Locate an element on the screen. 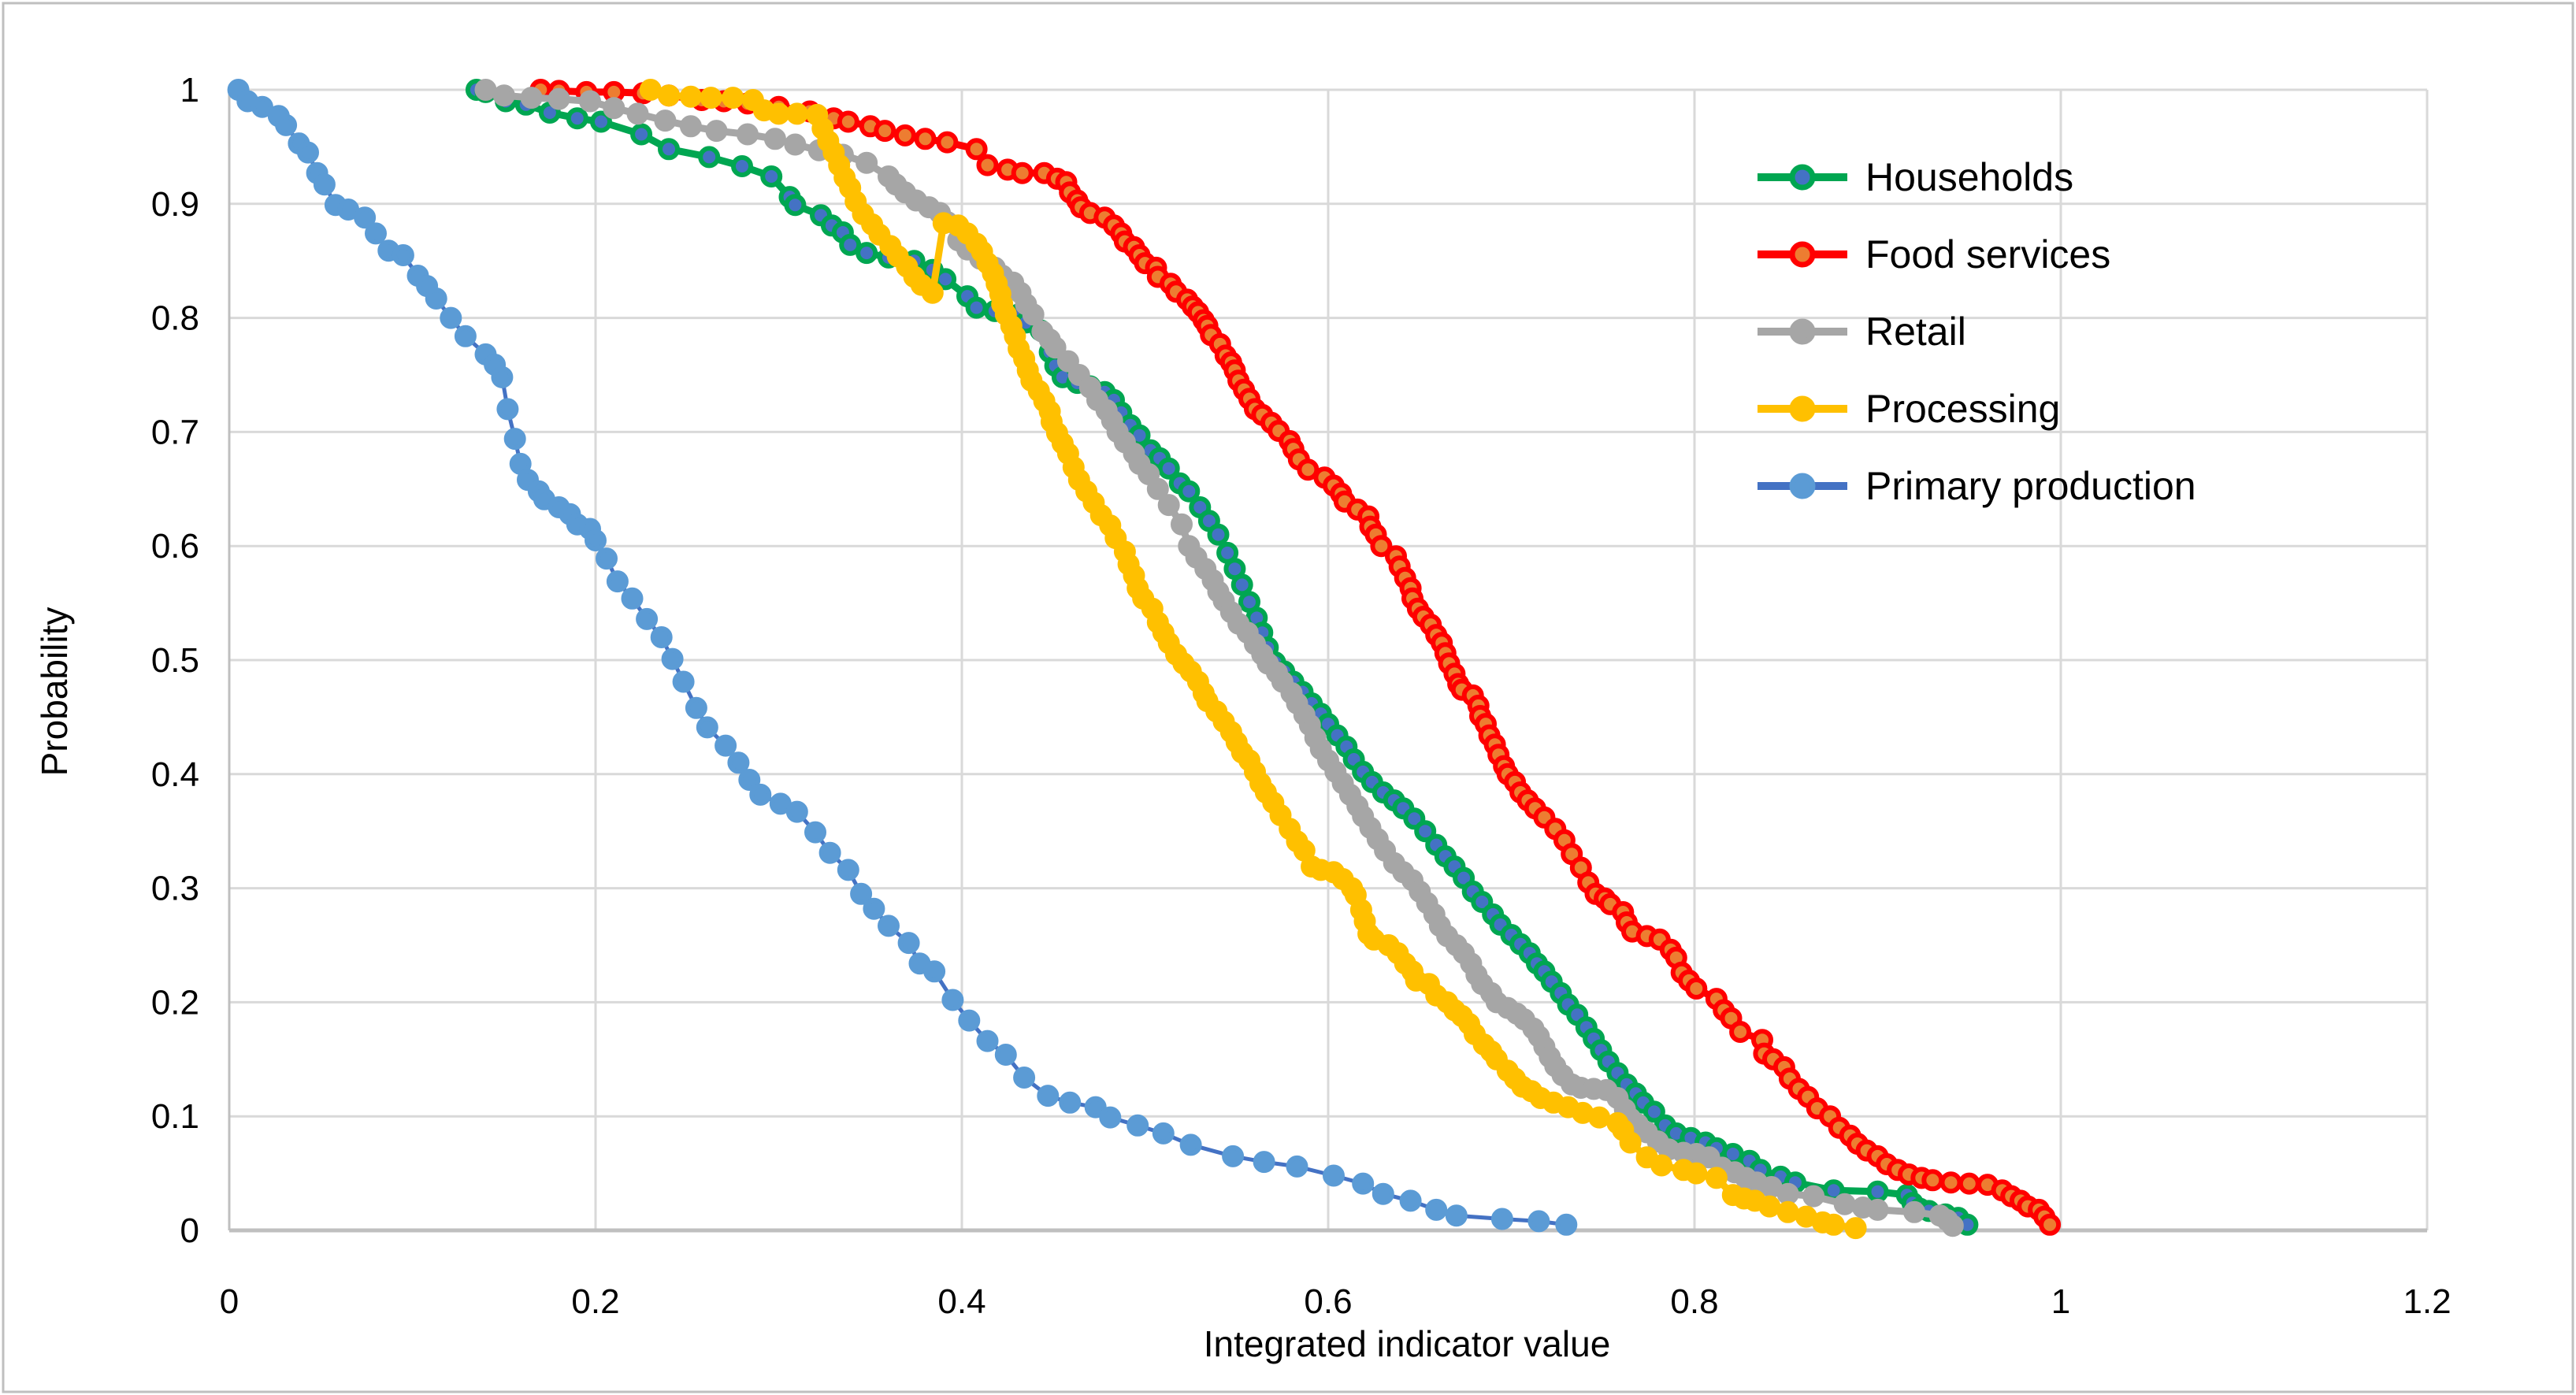  legend-item-food-services: Food services is located at coordinates (1934, 254).